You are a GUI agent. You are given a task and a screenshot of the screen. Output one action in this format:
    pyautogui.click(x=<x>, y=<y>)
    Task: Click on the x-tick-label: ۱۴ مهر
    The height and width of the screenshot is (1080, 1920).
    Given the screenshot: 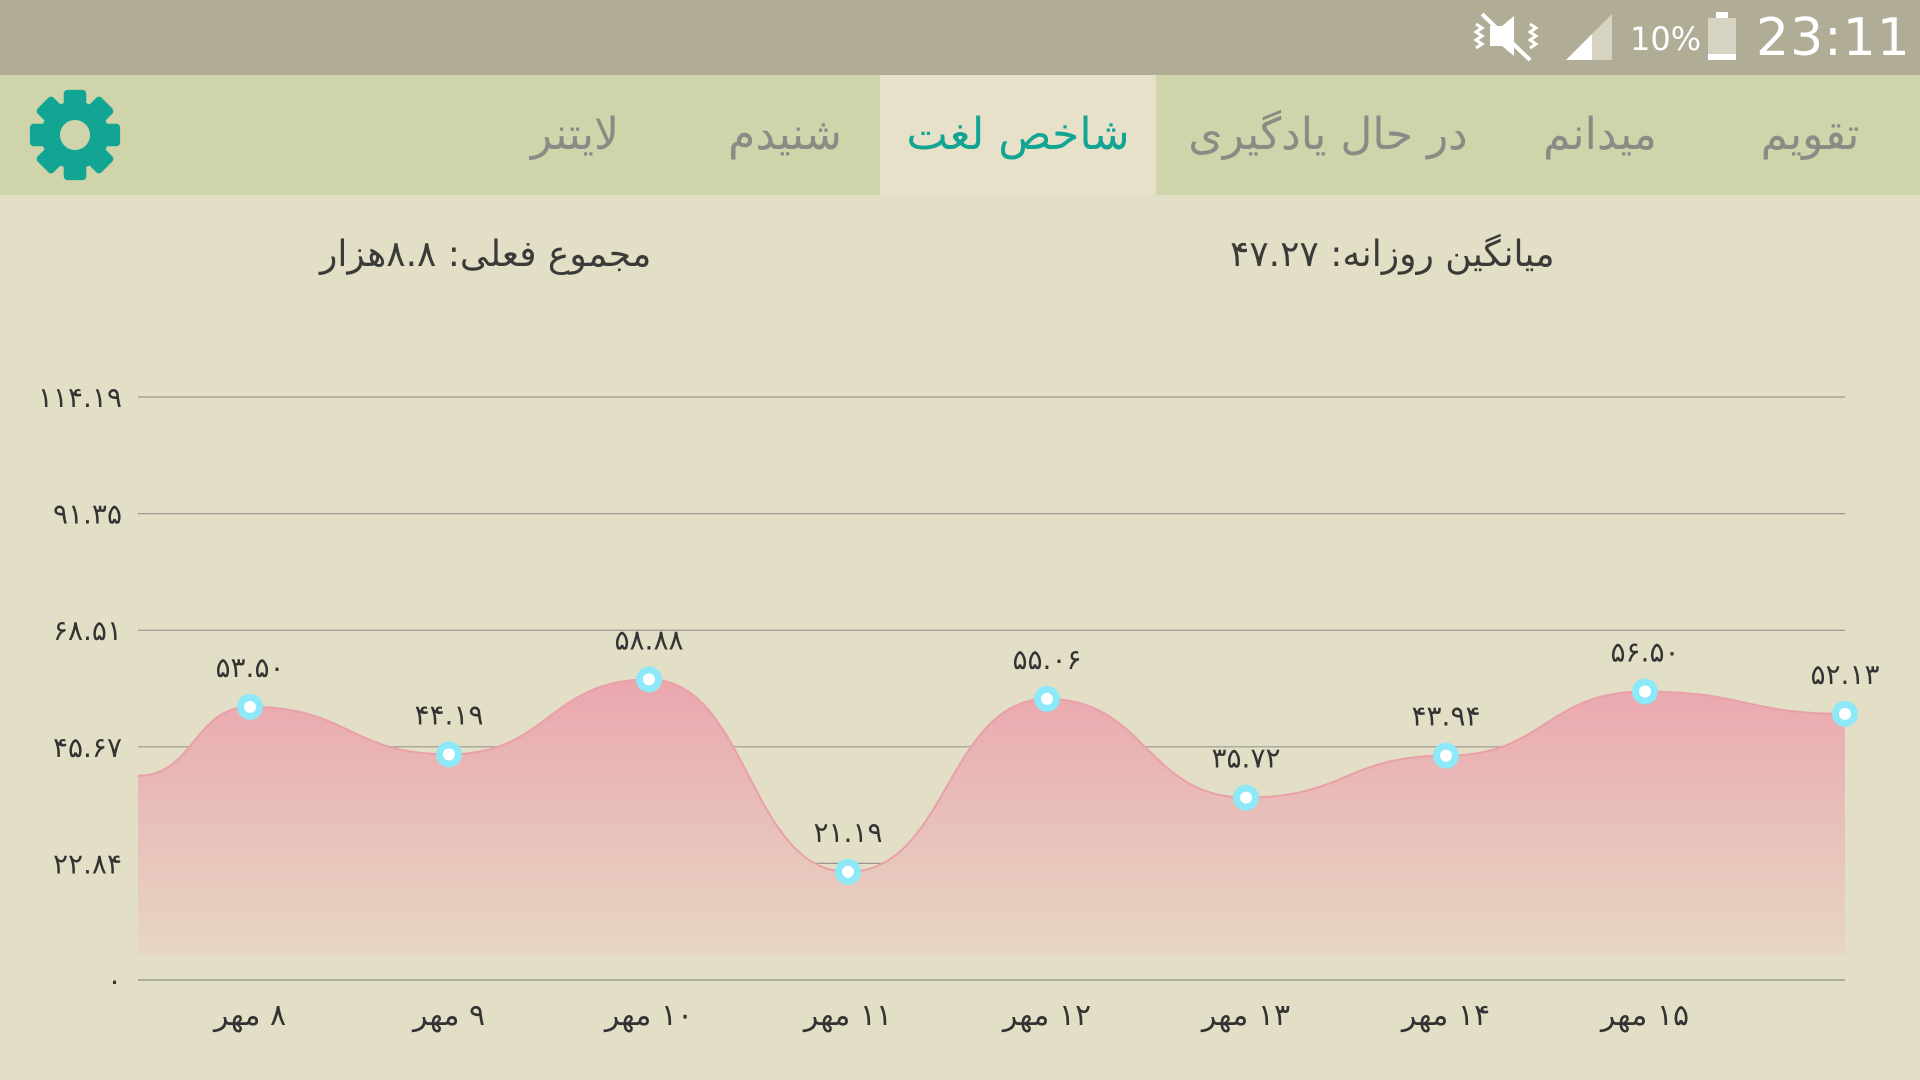 What is the action you would take?
    pyautogui.click(x=1445, y=1015)
    